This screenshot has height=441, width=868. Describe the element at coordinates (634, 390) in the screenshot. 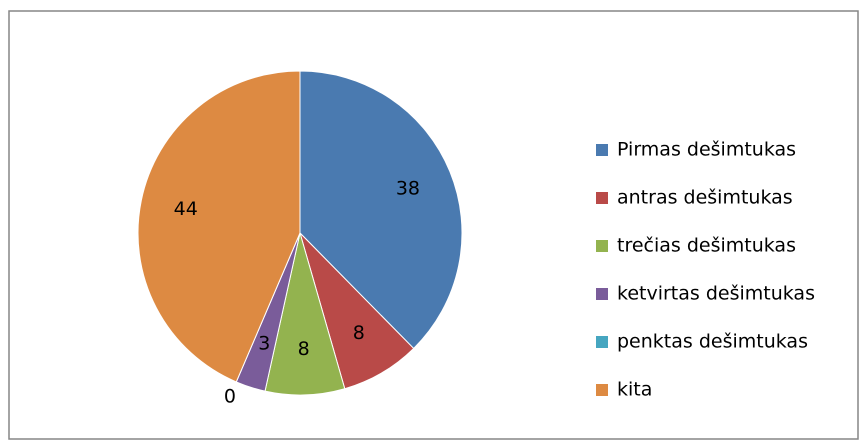

I see `legend-label: kita` at that location.